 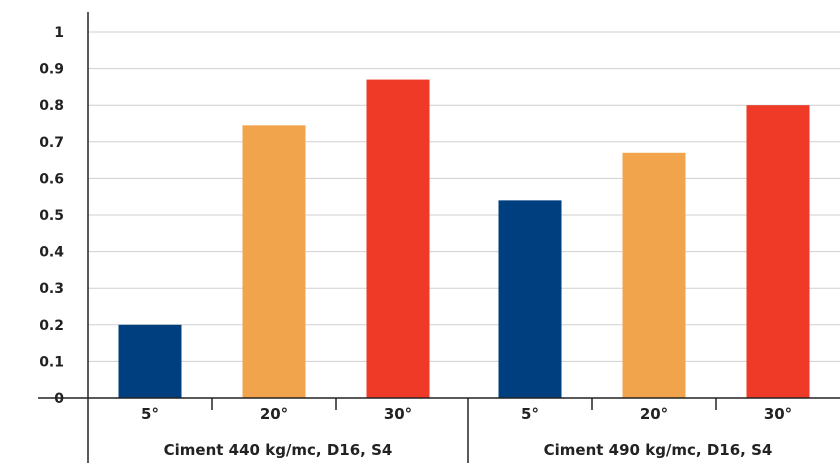 What do you see at coordinates (278, 450) in the screenshot?
I see `group-label: Ciment 440 kg/mc, D16, S4` at bounding box center [278, 450].